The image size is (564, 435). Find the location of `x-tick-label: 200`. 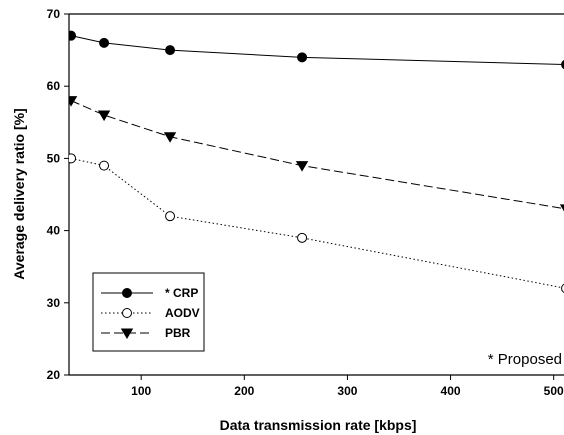

x-tick-label: 200 is located at coordinates (244, 391).